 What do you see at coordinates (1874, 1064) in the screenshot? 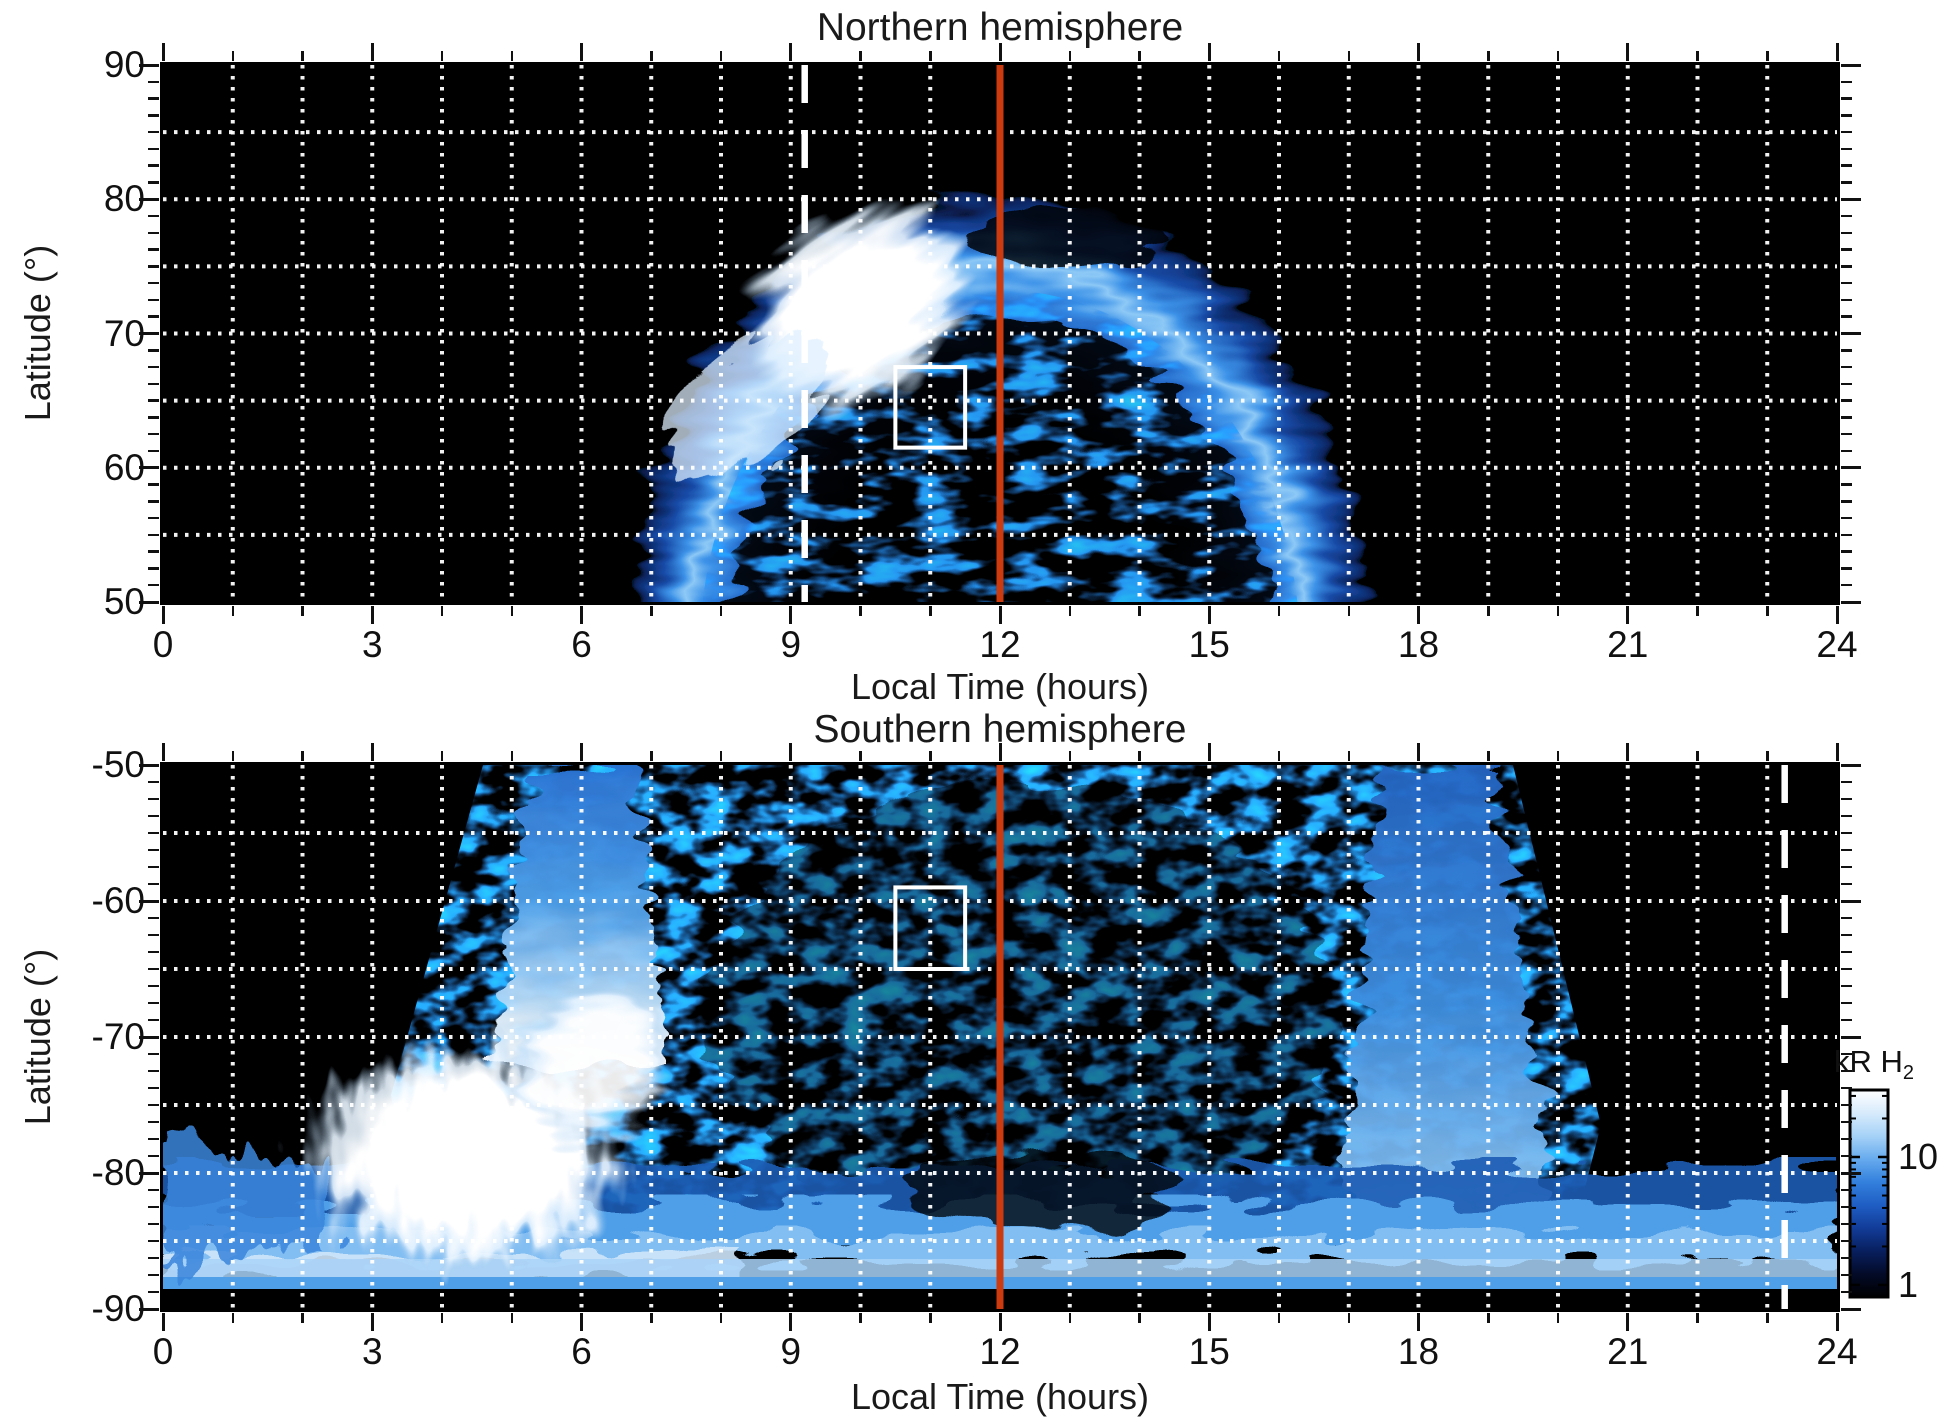
I see `colorbar-label: kR H2` at bounding box center [1874, 1064].